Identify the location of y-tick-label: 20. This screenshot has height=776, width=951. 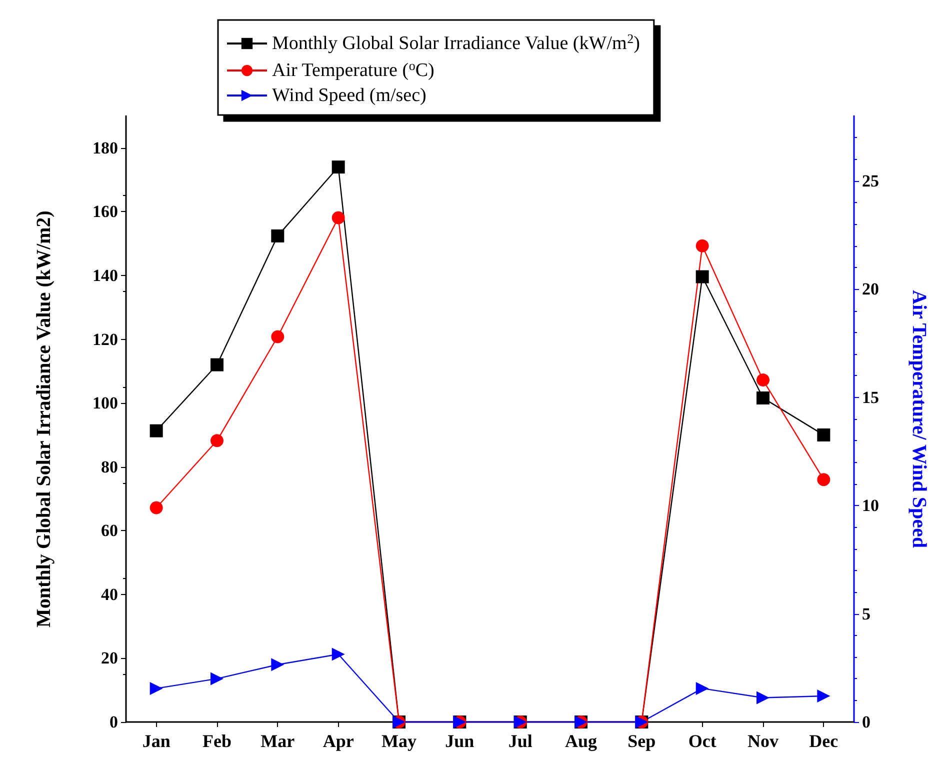
(109, 658).